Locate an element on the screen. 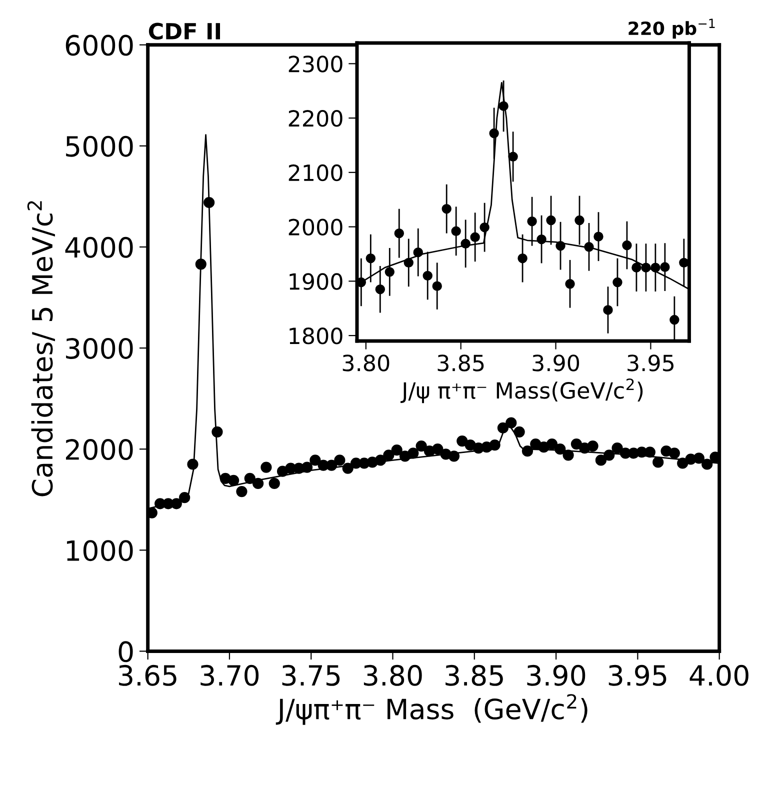 The height and width of the screenshot is (801, 762). y-tick-label: 0 is located at coordinates (125, 651).